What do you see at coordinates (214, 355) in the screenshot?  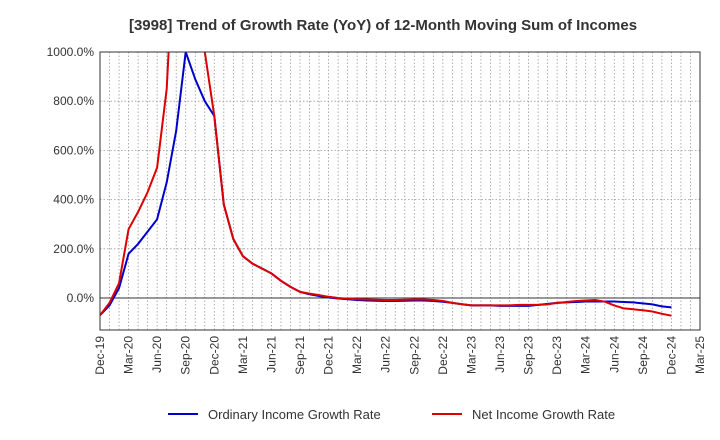 I see `x-tick-label: Dec-20` at bounding box center [214, 355].